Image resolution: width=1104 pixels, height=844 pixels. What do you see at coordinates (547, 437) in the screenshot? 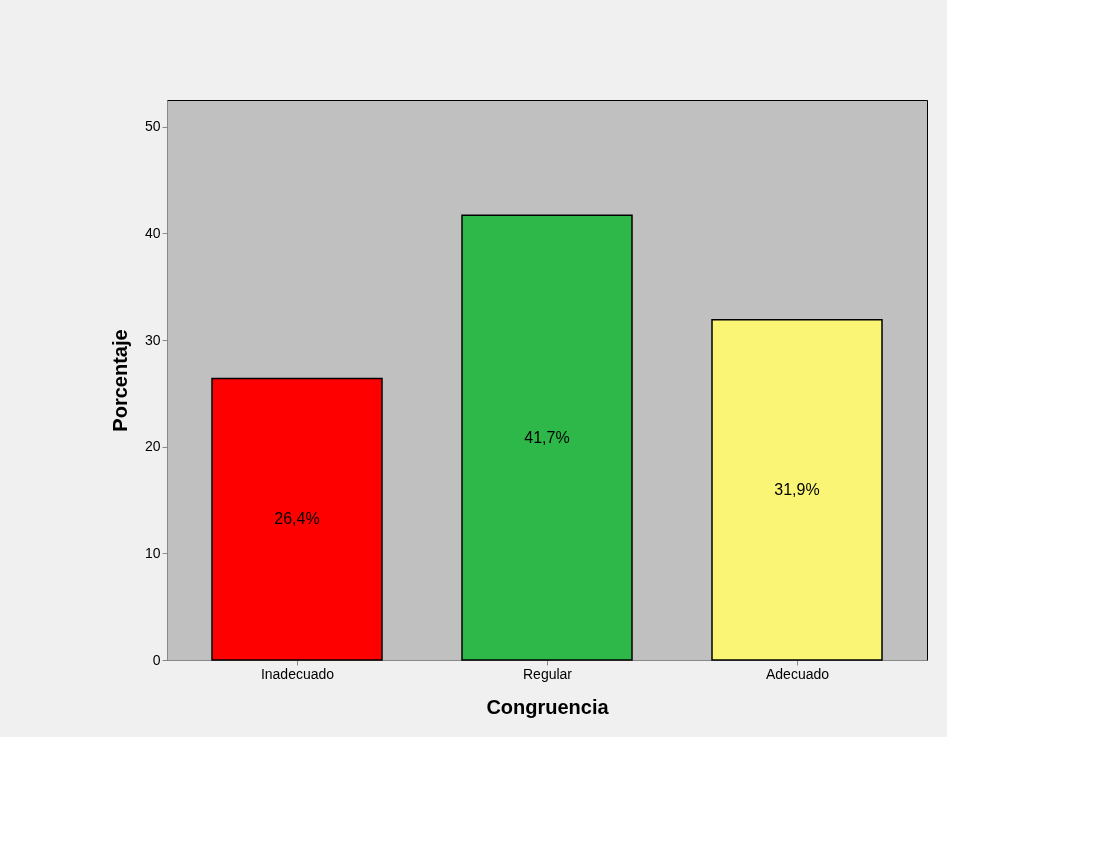
I see `data-label: 41,7%` at bounding box center [547, 437].